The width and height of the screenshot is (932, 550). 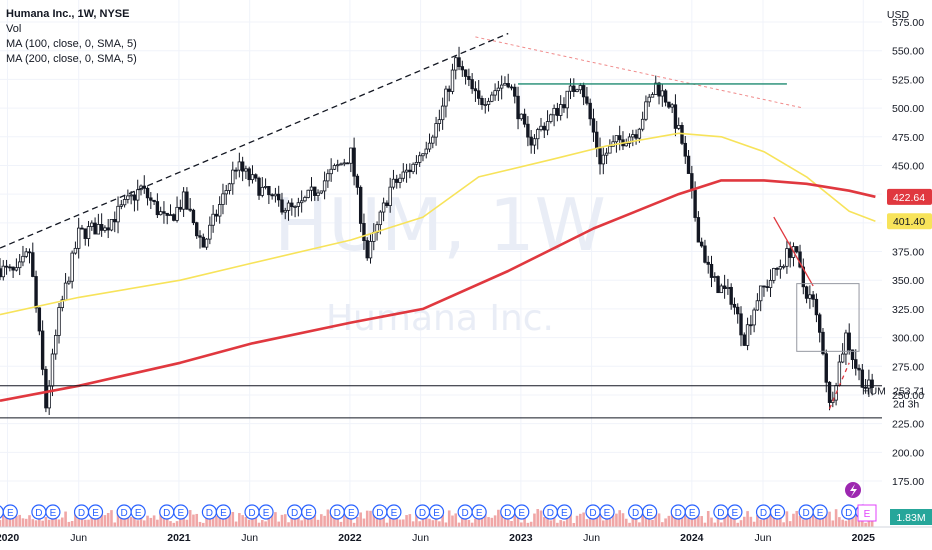 I want to click on y-tick-label: 225.00, so click(x=908, y=425).